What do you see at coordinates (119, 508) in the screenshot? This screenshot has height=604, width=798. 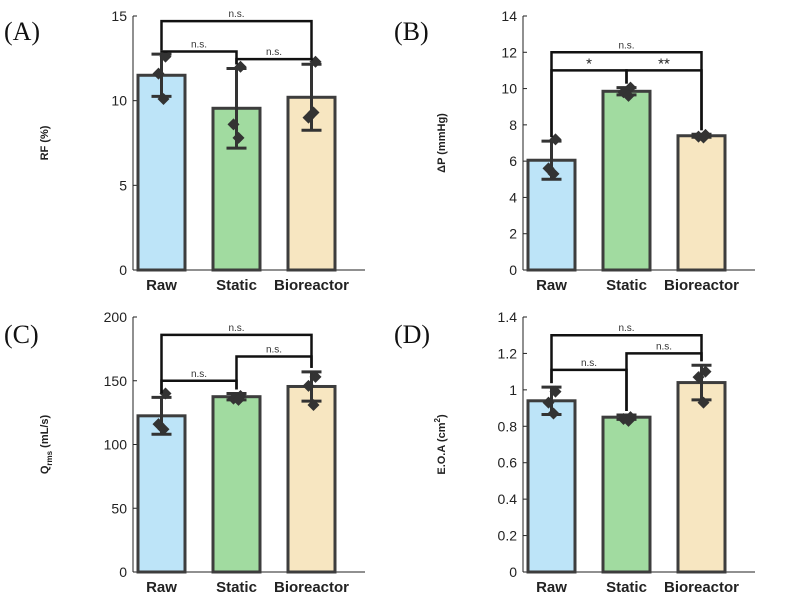 I see `y-tick-label: 50` at bounding box center [119, 508].